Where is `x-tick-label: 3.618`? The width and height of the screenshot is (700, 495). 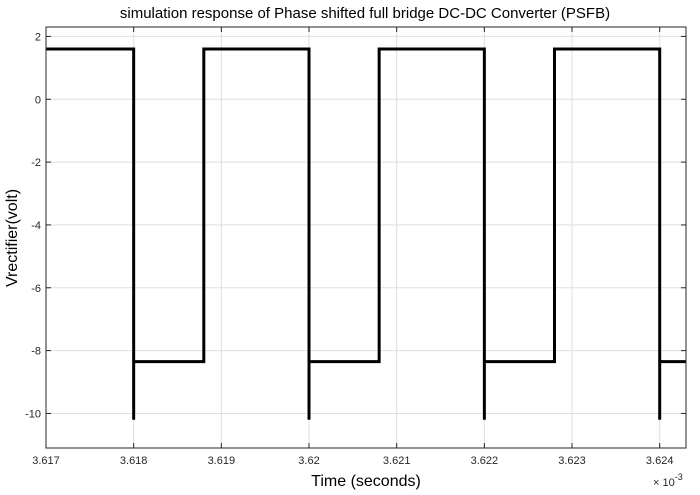
x-tick-label: 3.618 is located at coordinates (134, 461).